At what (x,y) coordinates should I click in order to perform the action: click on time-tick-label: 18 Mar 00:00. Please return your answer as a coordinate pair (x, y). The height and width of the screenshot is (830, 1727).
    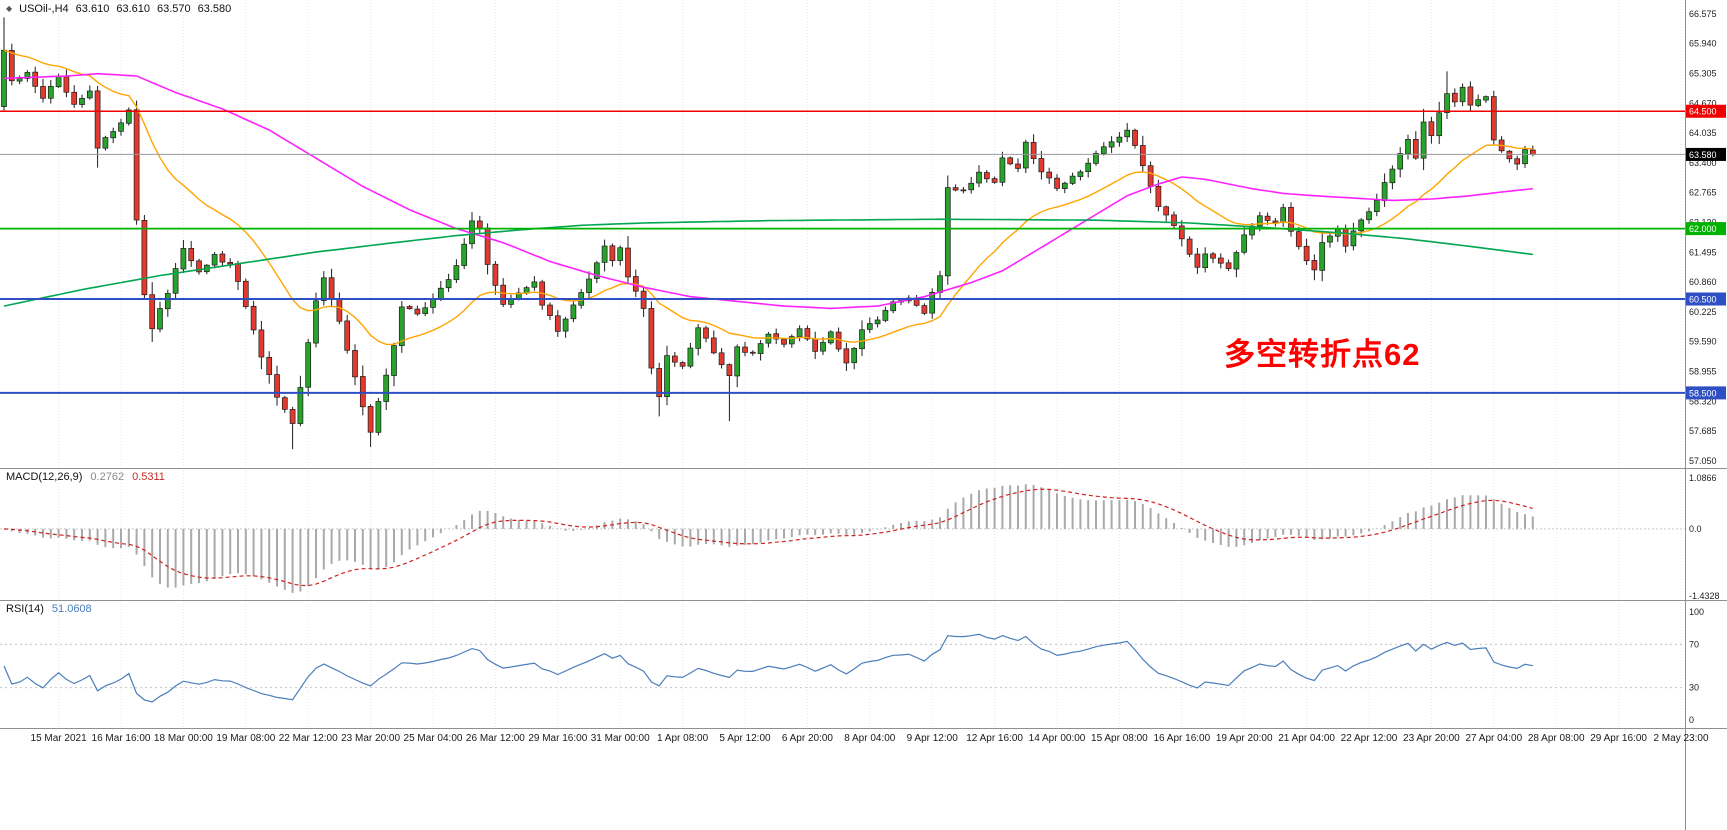
    Looking at the image, I should click on (183, 738).